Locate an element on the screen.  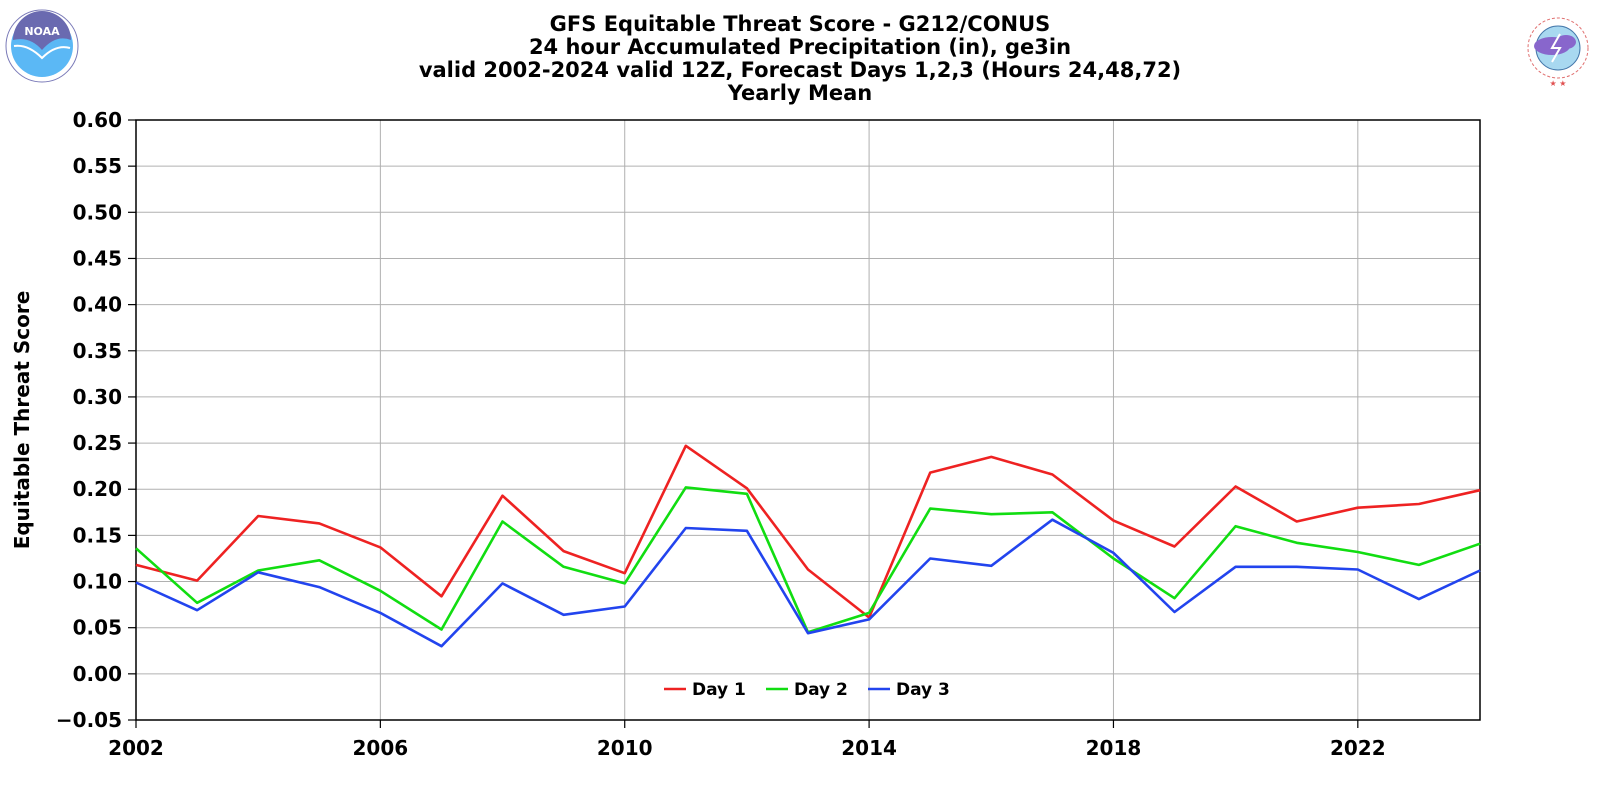
y-tick-label: 0.00 is located at coordinates (97, 674).